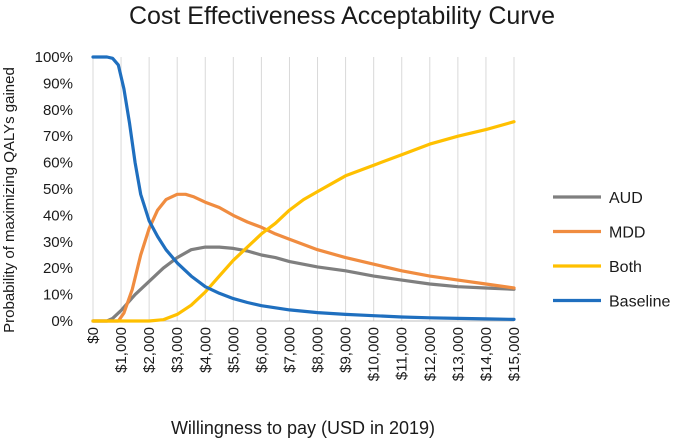 This screenshot has width=685, height=440. Describe the element at coordinates (54, 57) in the screenshot. I see `y-tick-label: 100%` at that location.